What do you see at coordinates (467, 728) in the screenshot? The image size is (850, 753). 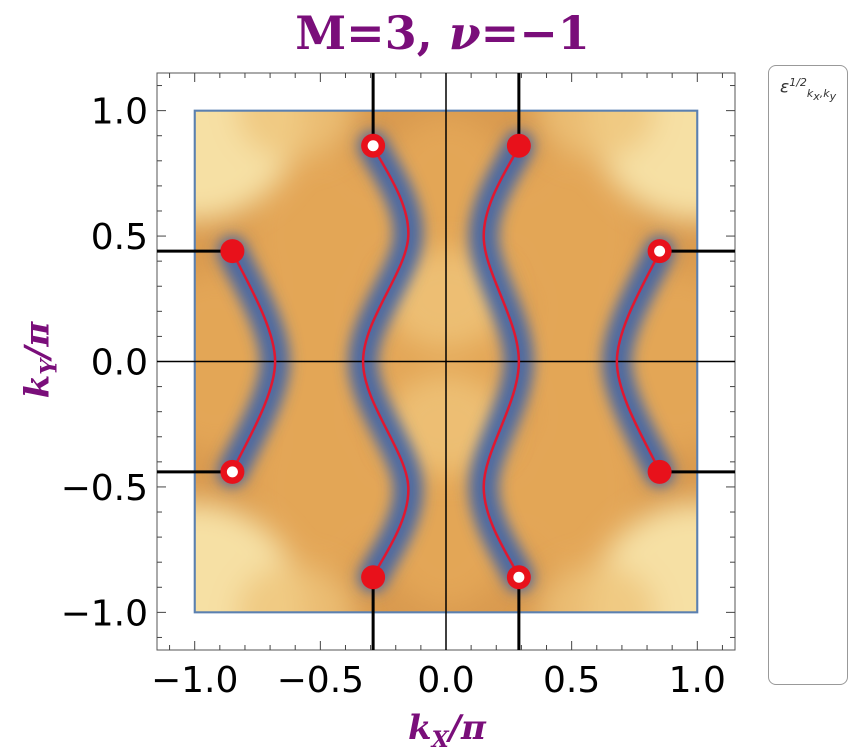 I see `x-axis-label-tail: /π` at bounding box center [467, 728].